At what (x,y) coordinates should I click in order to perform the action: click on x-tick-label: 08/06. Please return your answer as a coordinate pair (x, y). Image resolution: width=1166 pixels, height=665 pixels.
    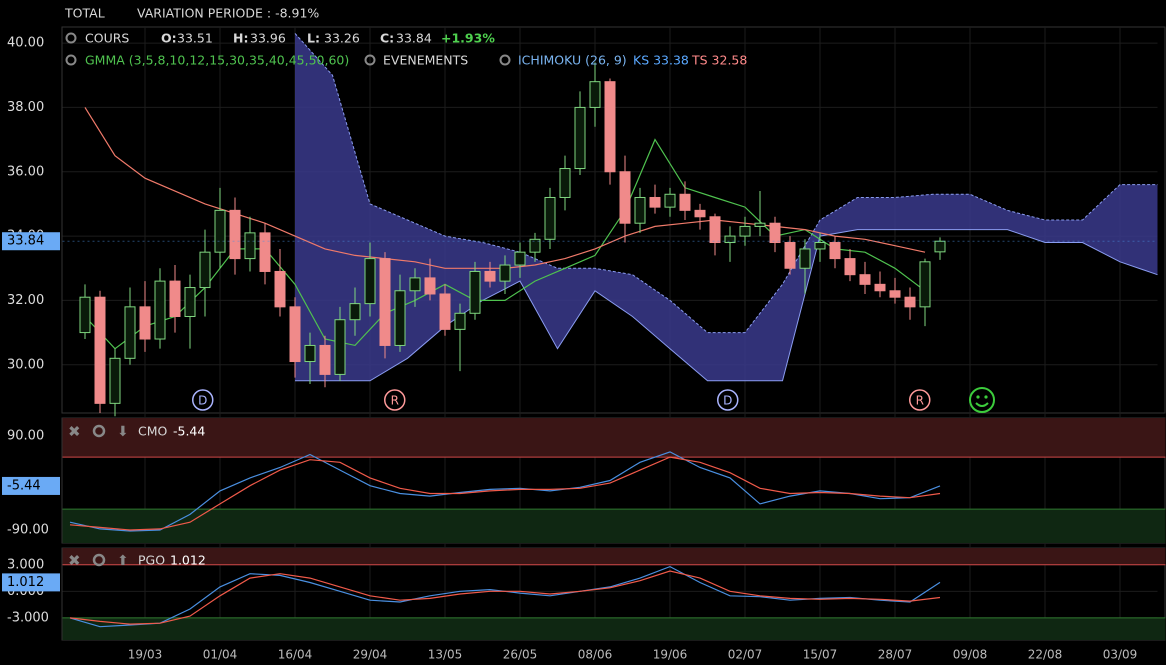
    Looking at the image, I should click on (595, 655).